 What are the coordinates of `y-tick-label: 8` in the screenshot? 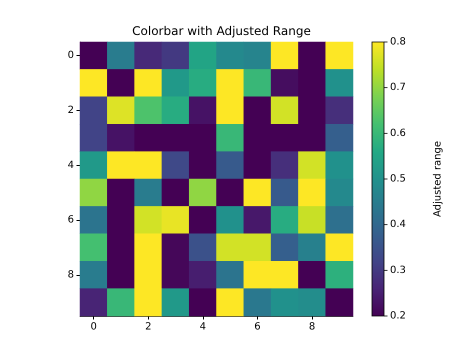 It's located at (71, 274).